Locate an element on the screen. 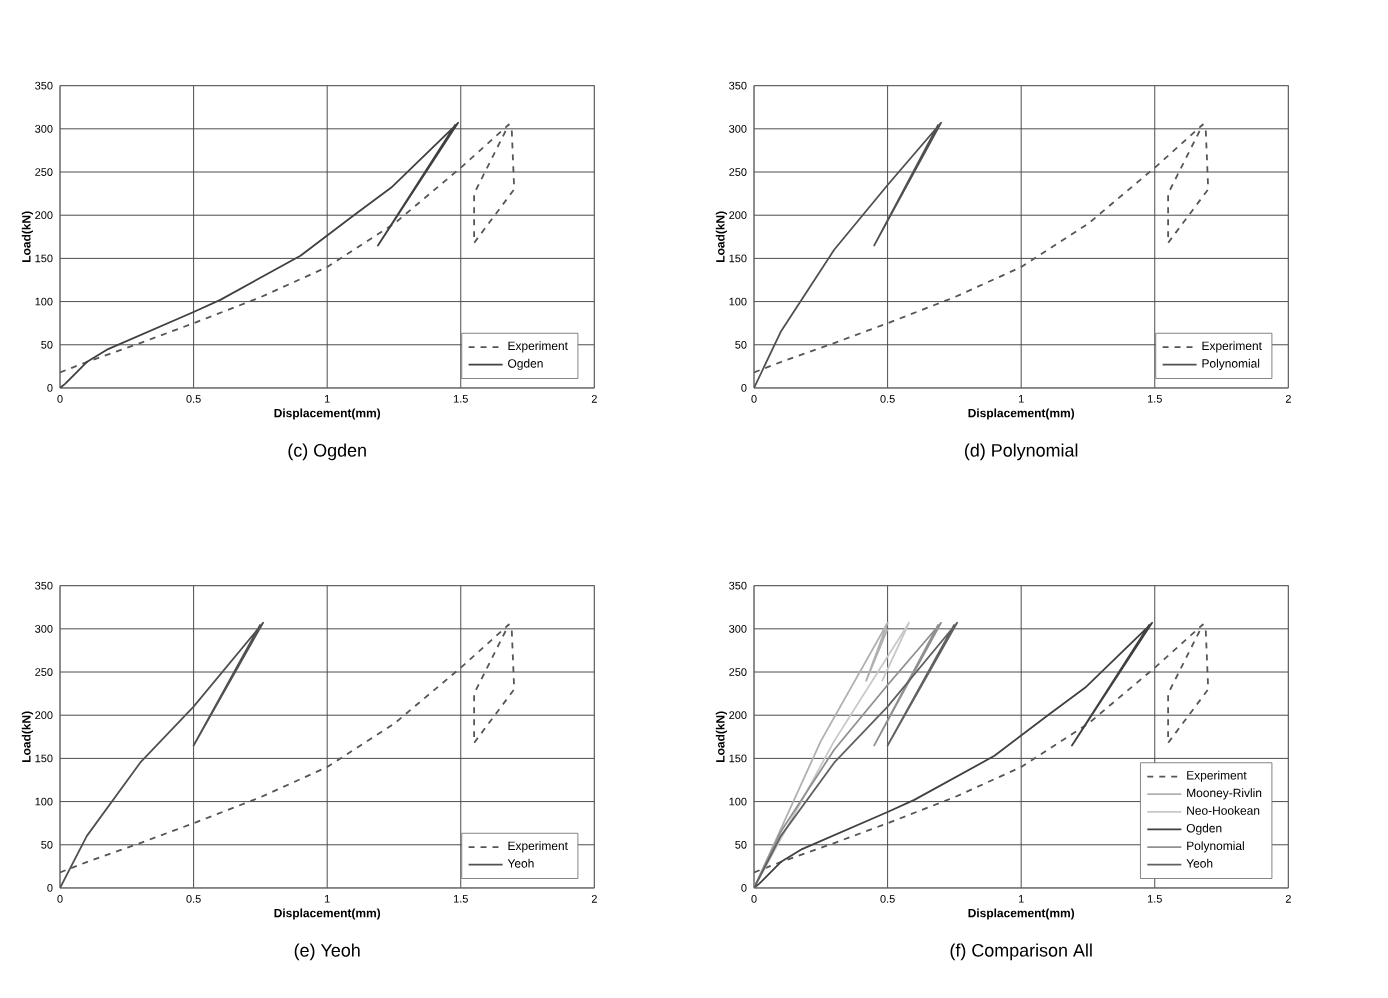 This screenshot has height=998, width=1388. text: (d) Polynomial is located at coordinates (1021, 452).